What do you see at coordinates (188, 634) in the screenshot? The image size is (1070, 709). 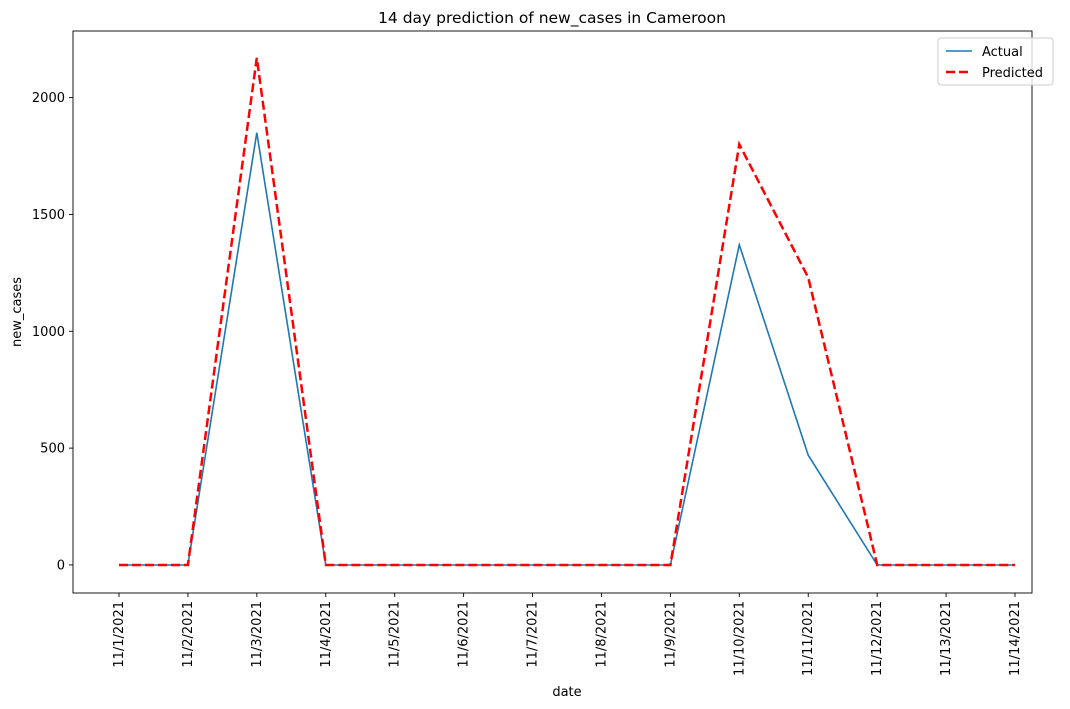 I see `x-tick-label: 11/2/2021` at bounding box center [188, 634].